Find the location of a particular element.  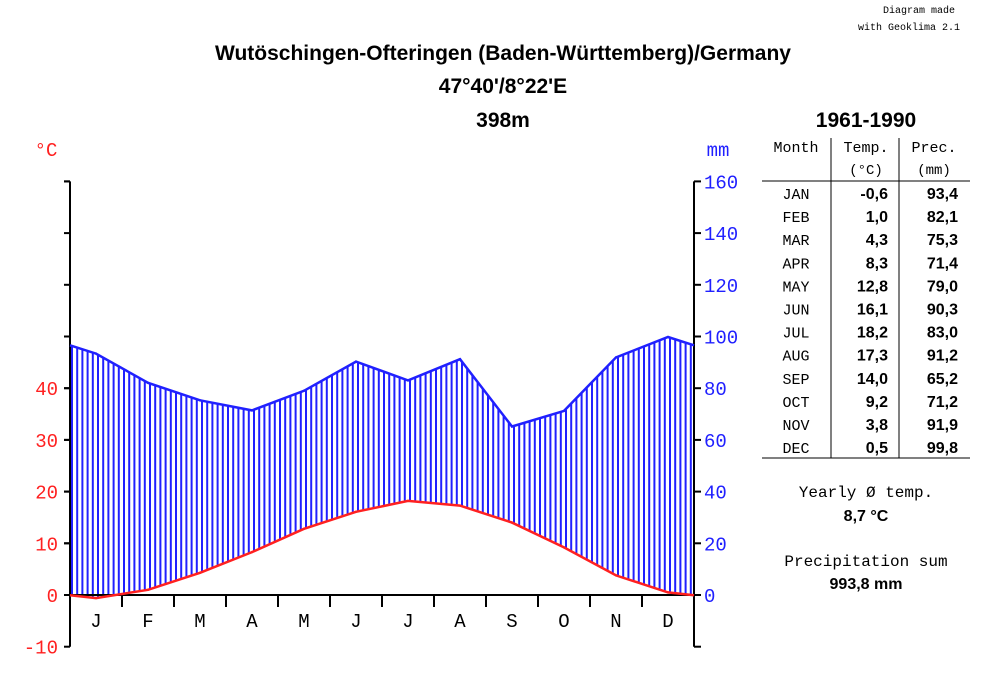

table-cell-month: APR is located at coordinates (795, 264).